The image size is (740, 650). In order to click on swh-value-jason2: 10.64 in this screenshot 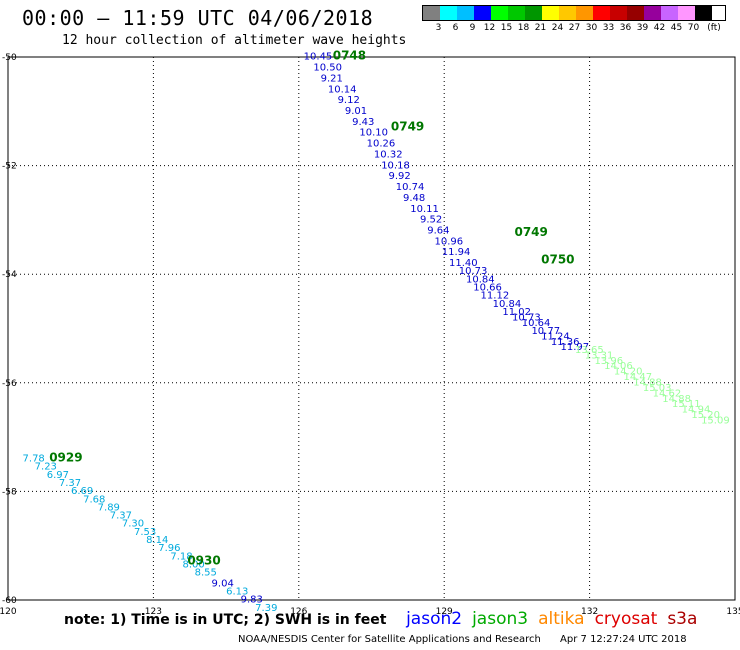, I will do `click(536, 323)`.